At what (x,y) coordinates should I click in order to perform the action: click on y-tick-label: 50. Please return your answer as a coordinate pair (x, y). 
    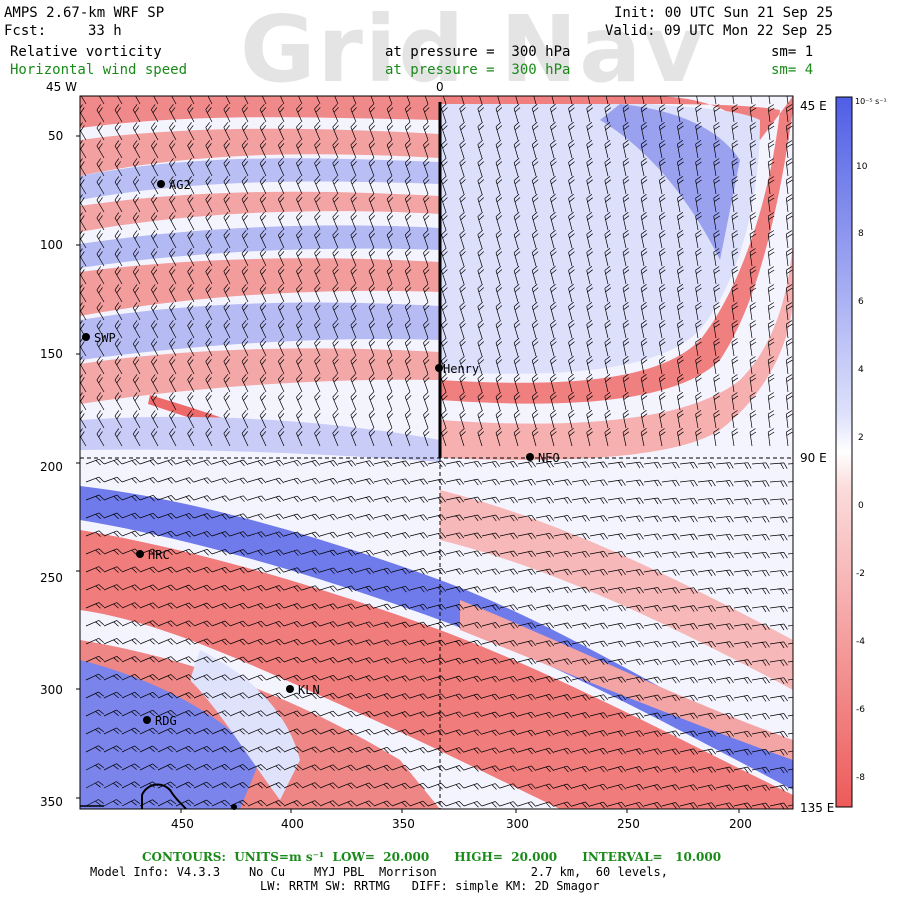
    Looking at the image, I should click on (55, 136).